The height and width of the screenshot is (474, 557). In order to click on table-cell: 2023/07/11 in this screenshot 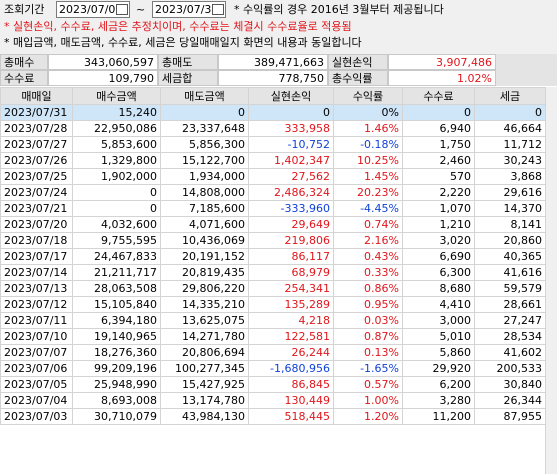, I will do `click(36, 320)`.